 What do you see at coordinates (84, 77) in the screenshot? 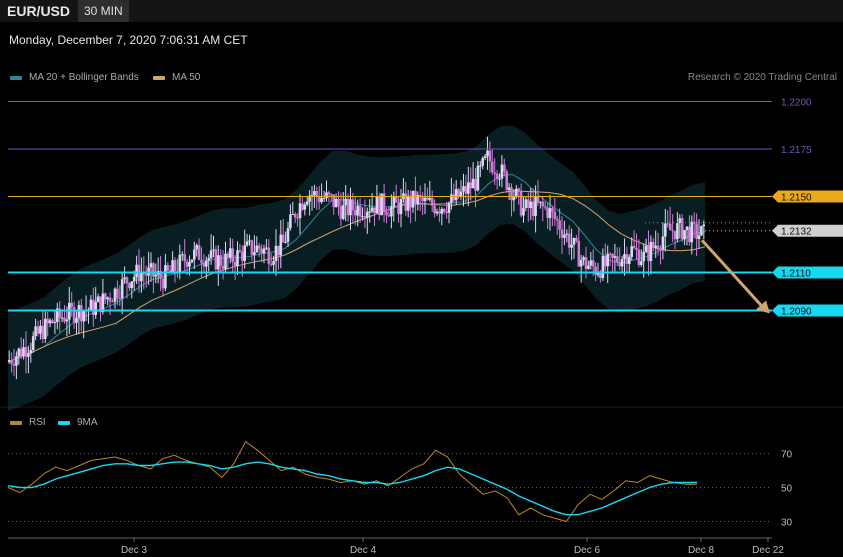
I see `legend-bollinger-label: MA 20 + Bollinger Bands` at bounding box center [84, 77].